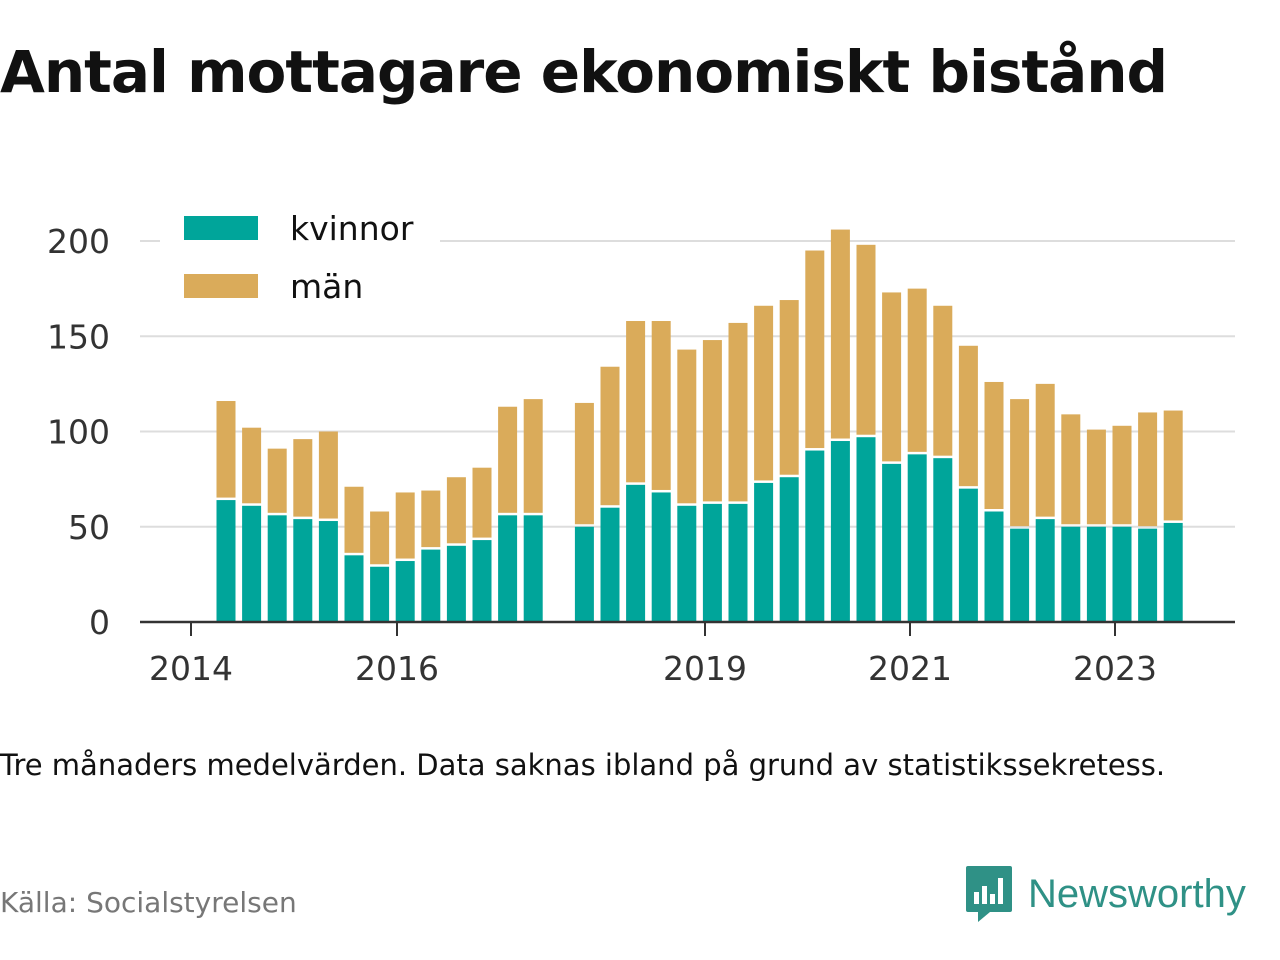  I want to click on x-tick-label: 2014, so click(191, 668).